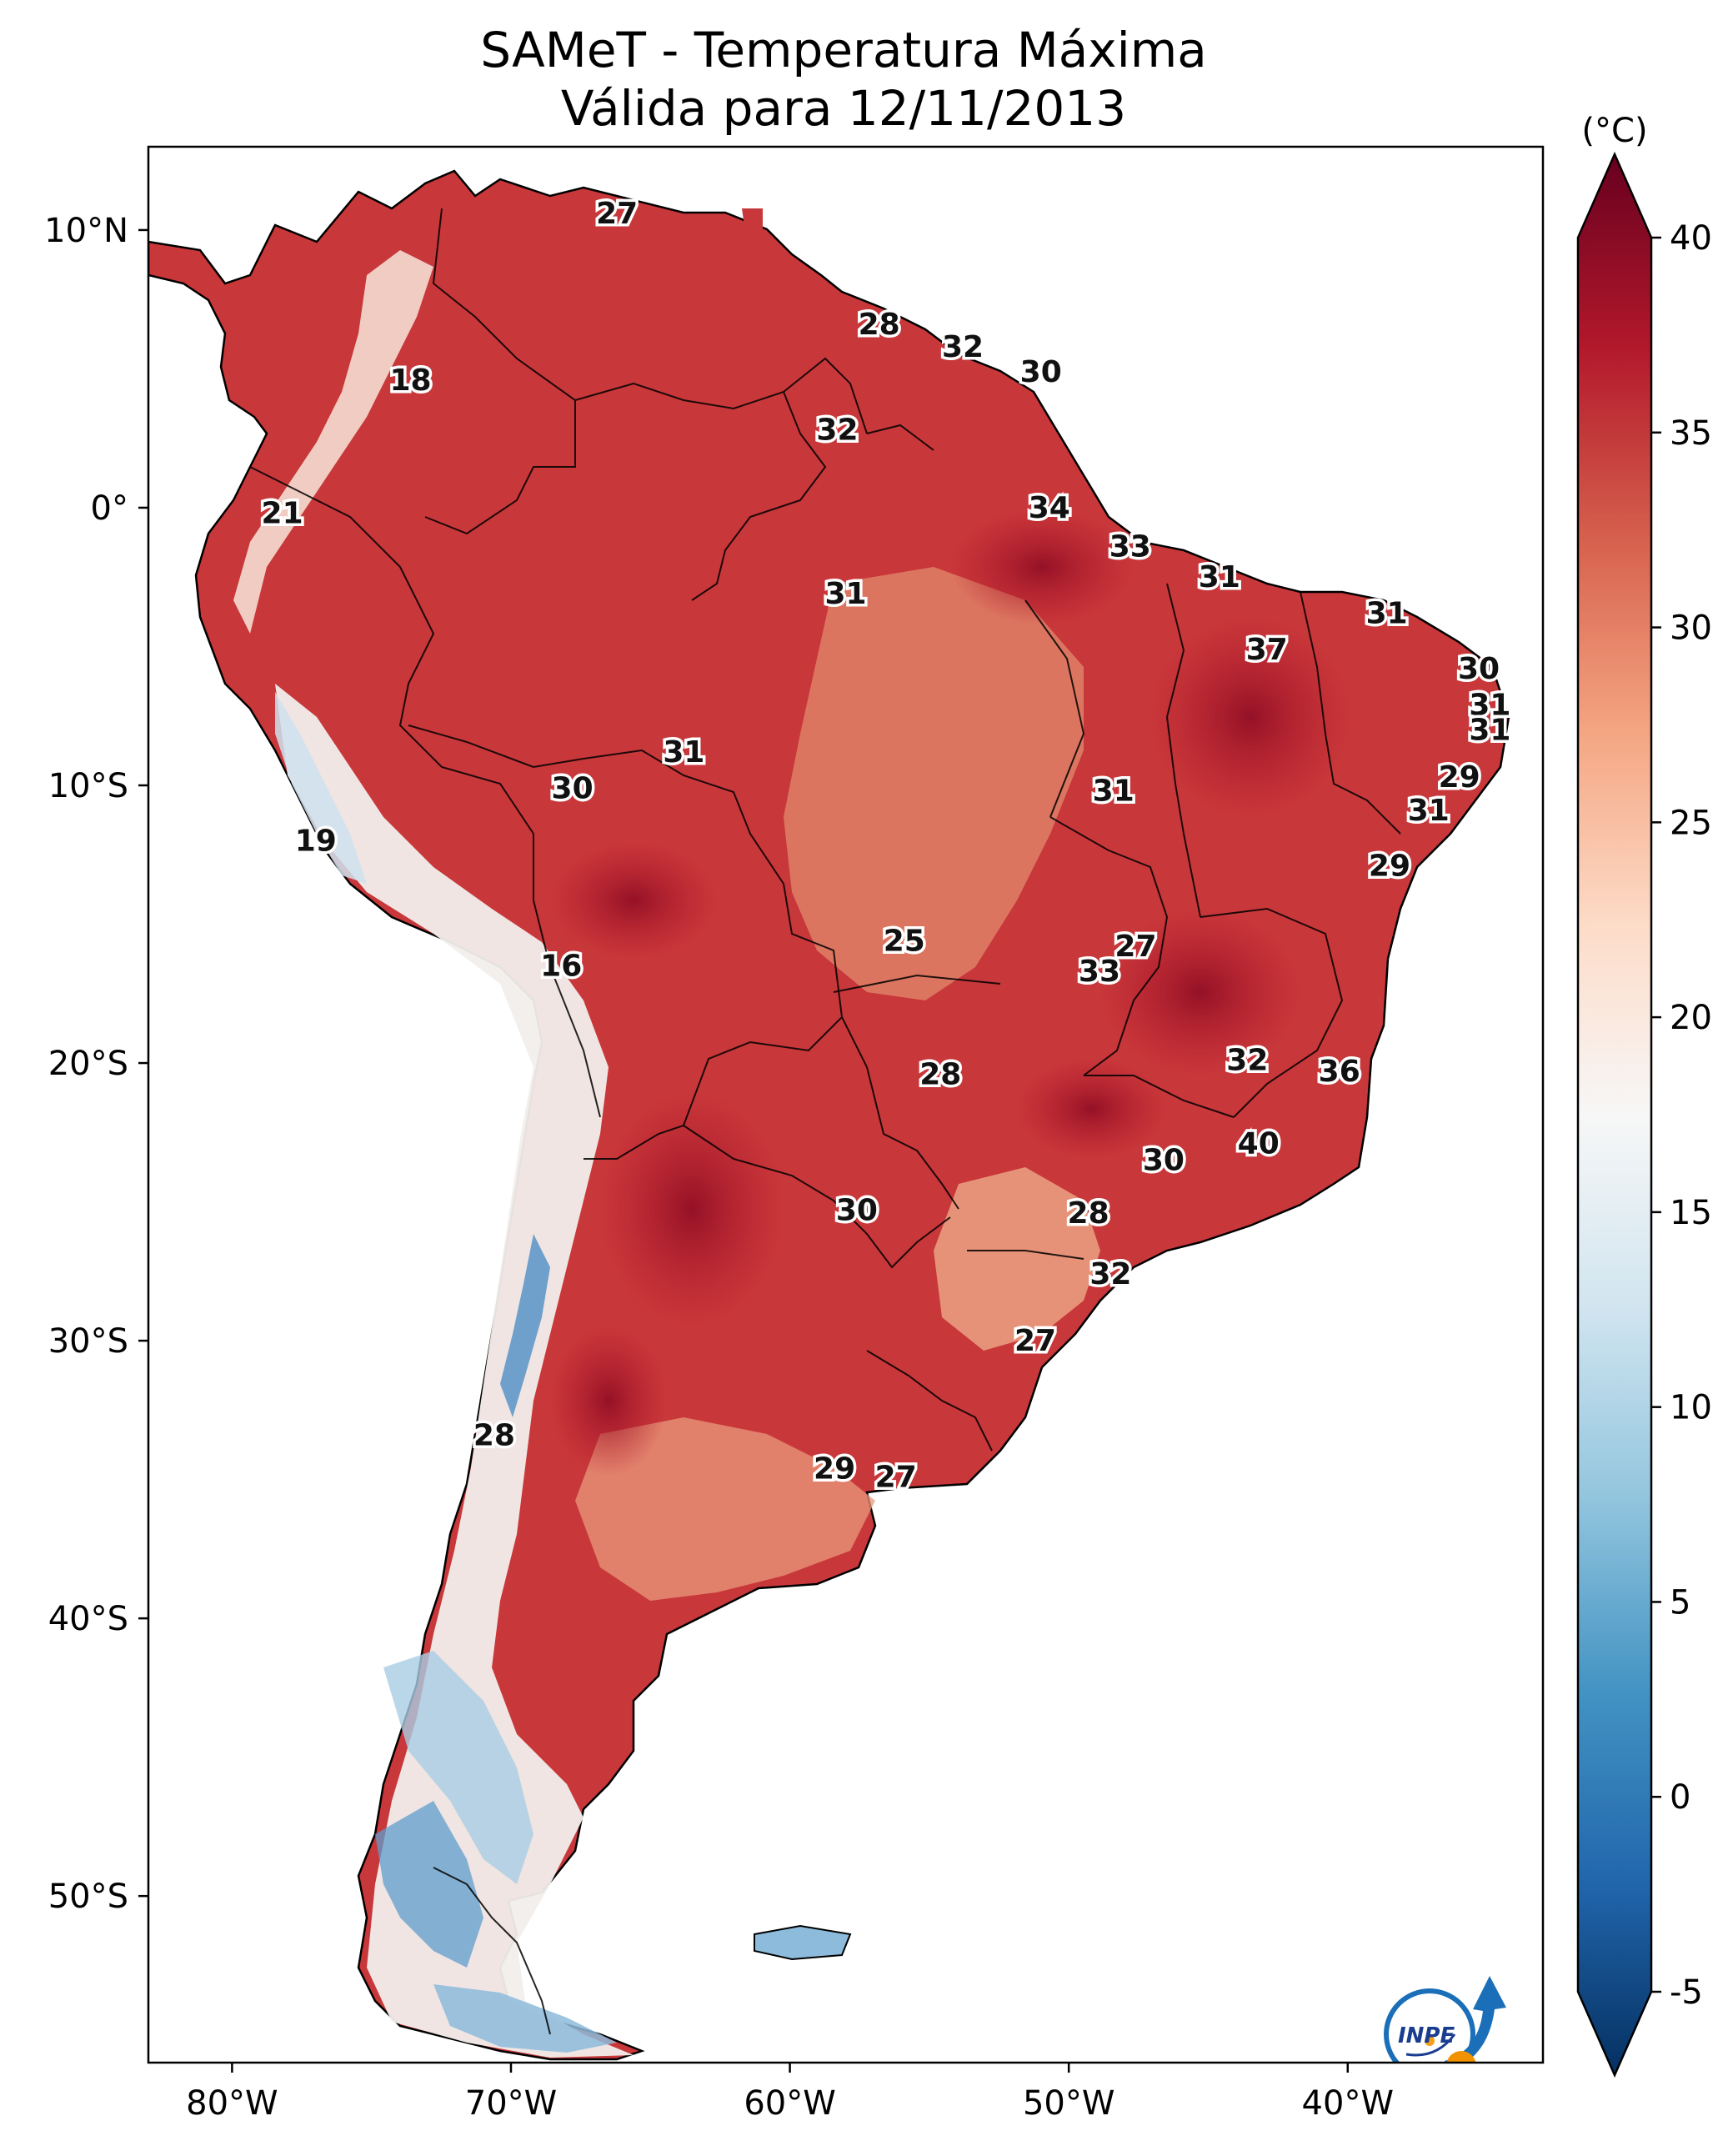 This screenshot has width=1723, height=2156. What do you see at coordinates (1042, 567) in the screenshot?
I see `hot-core-amazon` at bounding box center [1042, 567].